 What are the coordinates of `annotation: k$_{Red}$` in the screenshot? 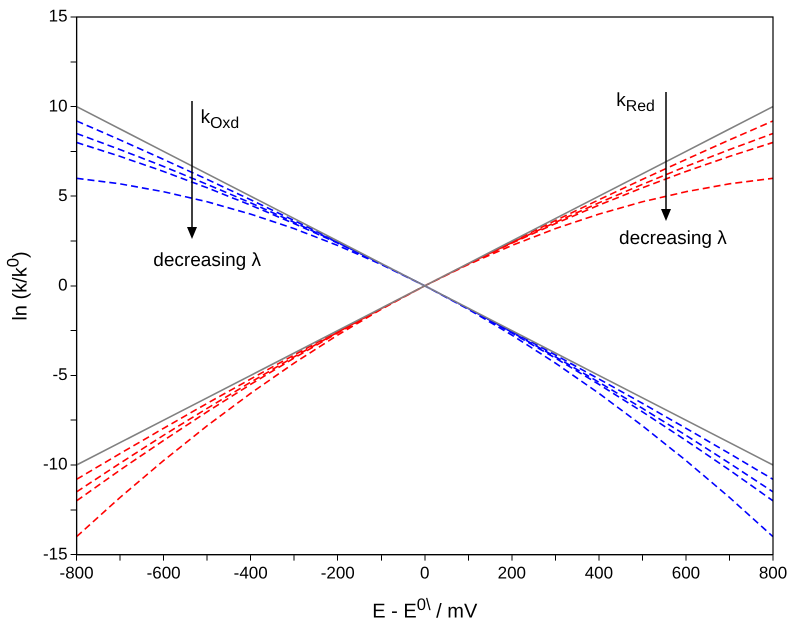 It's located at (635, 103).